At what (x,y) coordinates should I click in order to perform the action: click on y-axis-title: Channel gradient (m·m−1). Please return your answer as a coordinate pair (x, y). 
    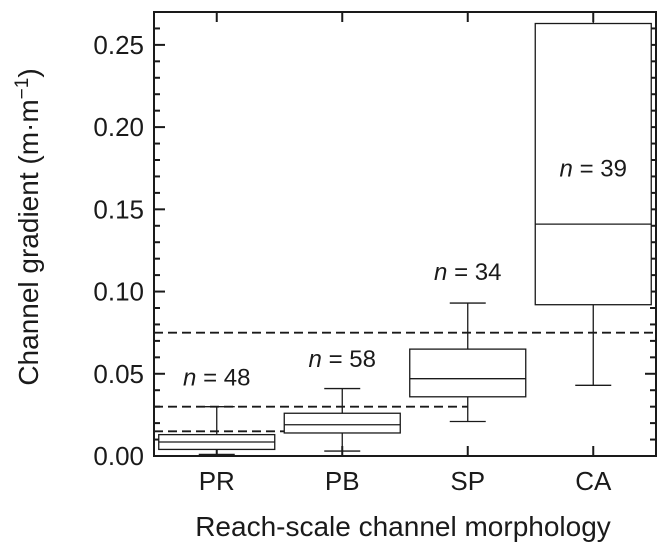
    Looking at the image, I should click on (28, 226).